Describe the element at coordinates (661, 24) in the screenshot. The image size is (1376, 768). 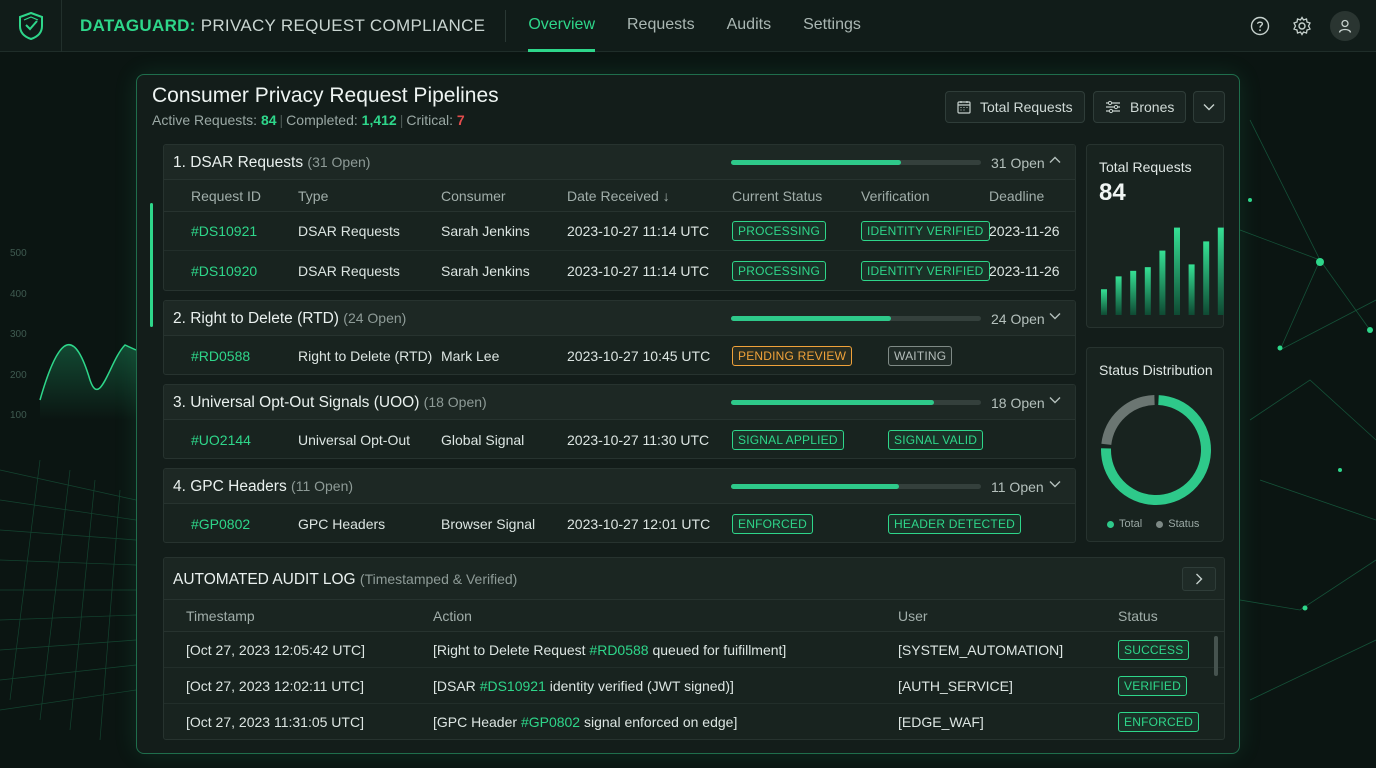
I see `nav-requests: Requests` at that location.